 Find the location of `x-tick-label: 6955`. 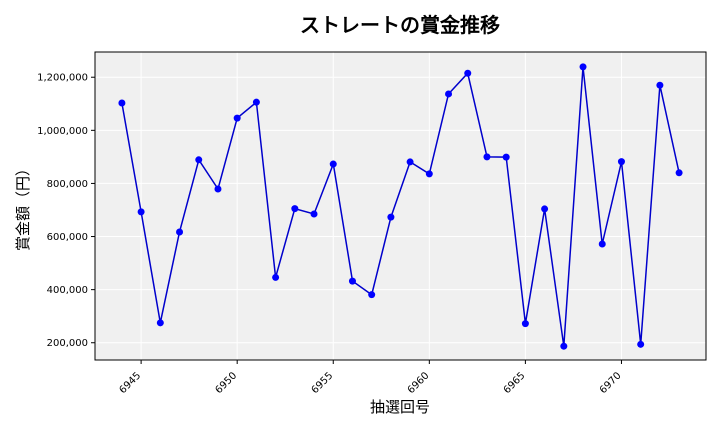

x-tick-label: 6955 is located at coordinates (323, 383).